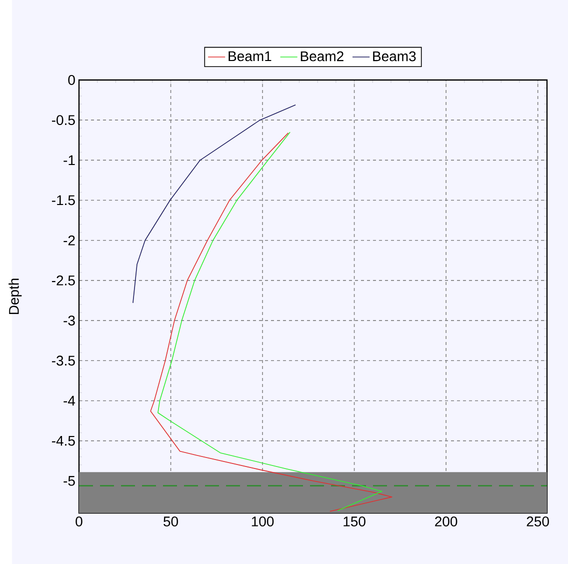  Describe the element at coordinates (446, 521) in the screenshot. I see `x-tick-label: 200` at that location.